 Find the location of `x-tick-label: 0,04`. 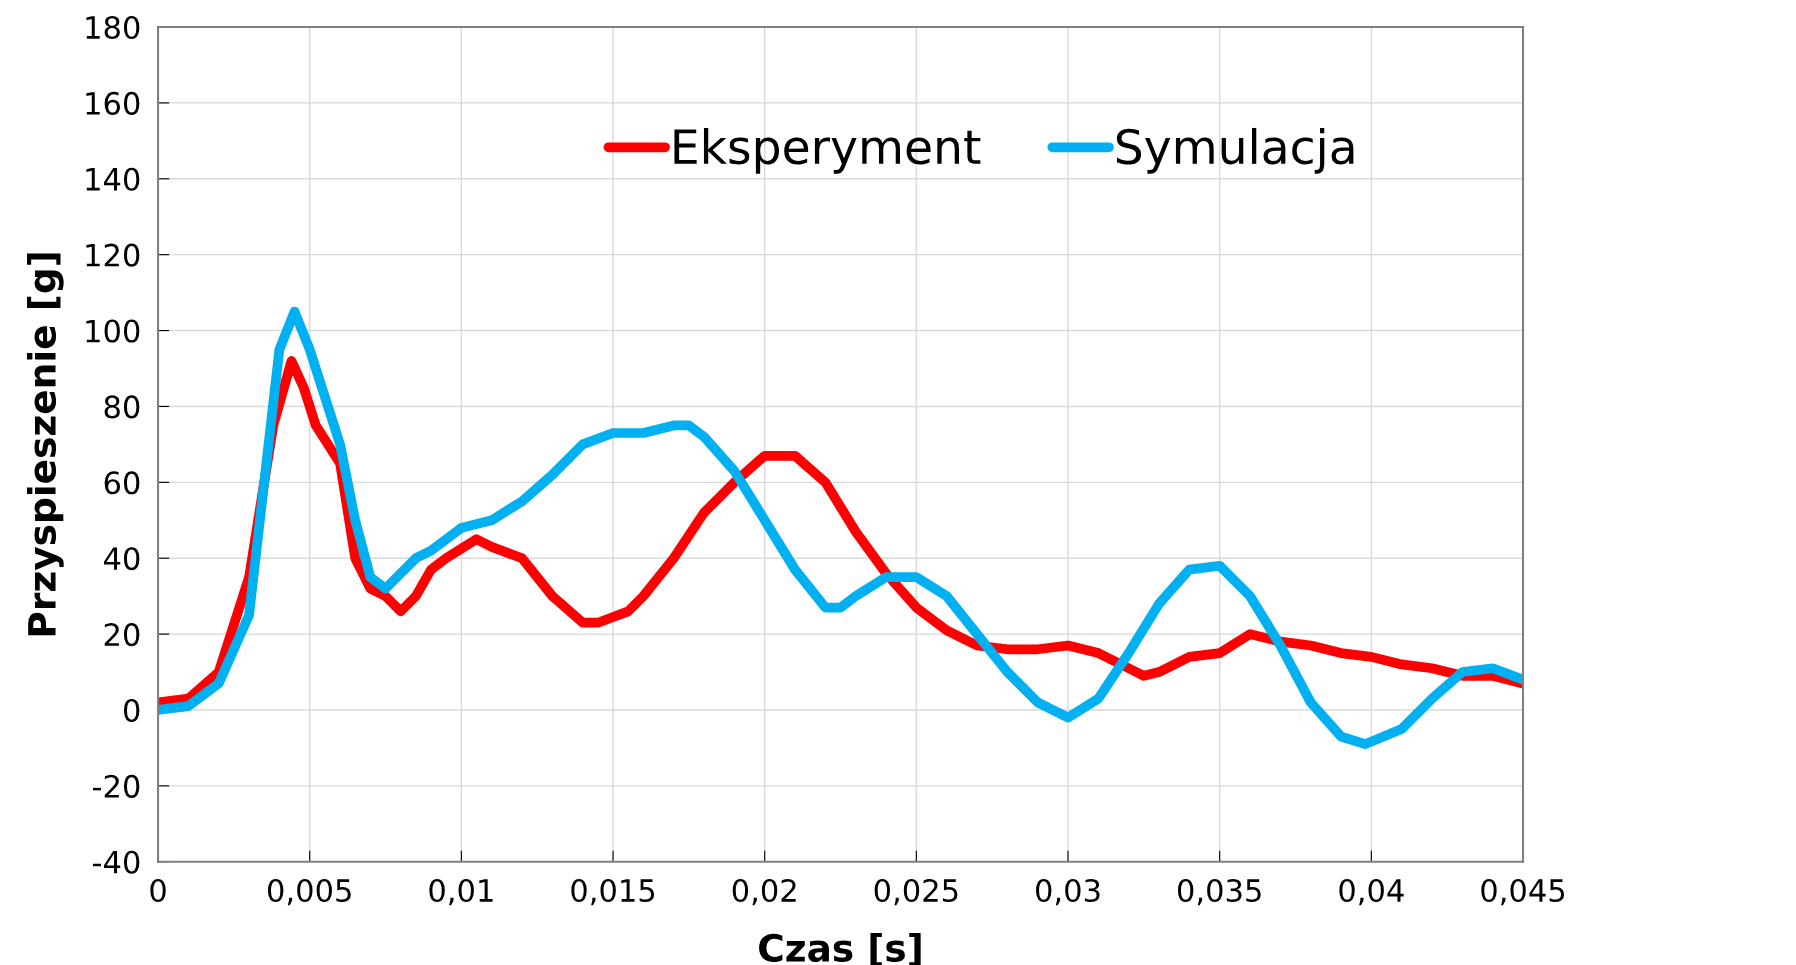

x-tick-label: 0,04 is located at coordinates (1371, 892).